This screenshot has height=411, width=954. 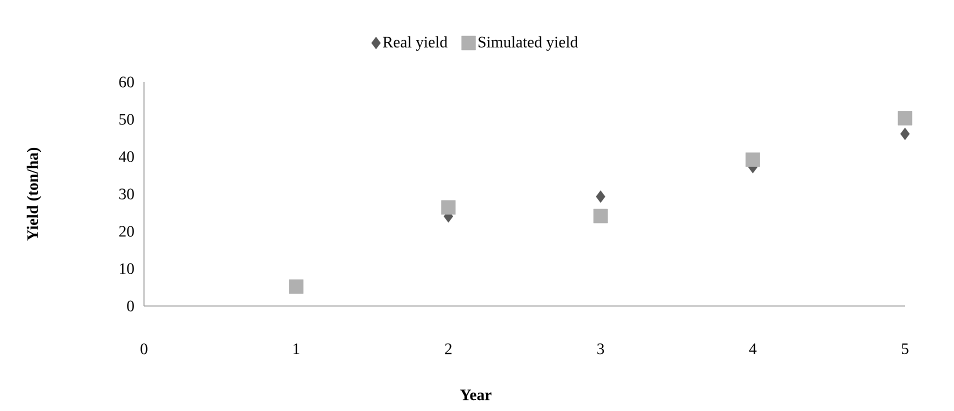 I want to click on y-tick-label: 30, so click(x=126, y=194).